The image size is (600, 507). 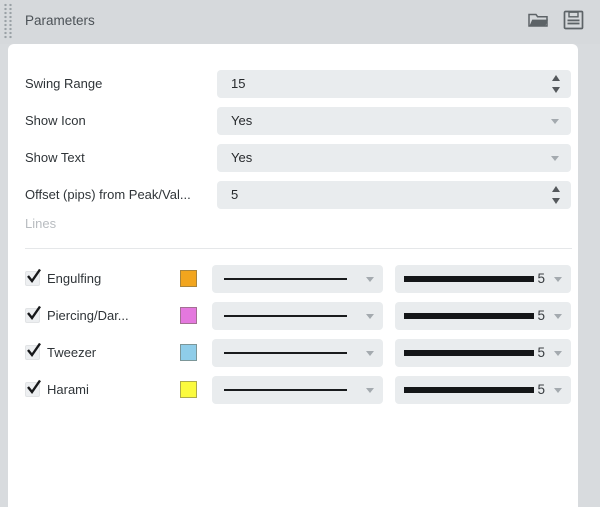 What do you see at coordinates (64, 83) in the screenshot?
I see `swing-range-label: Swing Range` at bounding box center [64, 83].